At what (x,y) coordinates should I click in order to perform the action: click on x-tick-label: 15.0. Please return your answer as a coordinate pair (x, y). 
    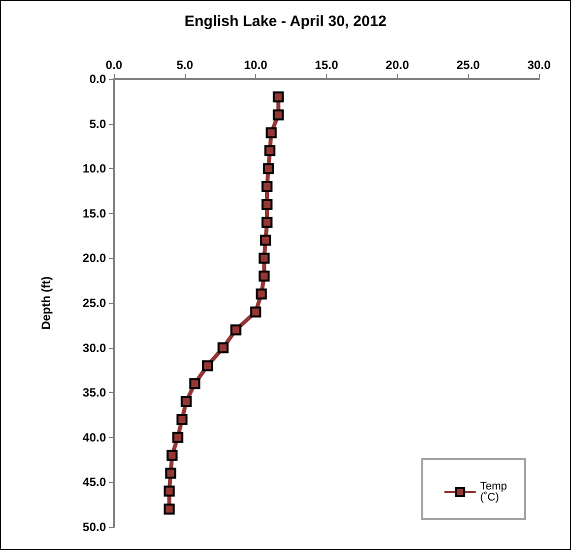
    Looking at the image, I should click on (326, 65).